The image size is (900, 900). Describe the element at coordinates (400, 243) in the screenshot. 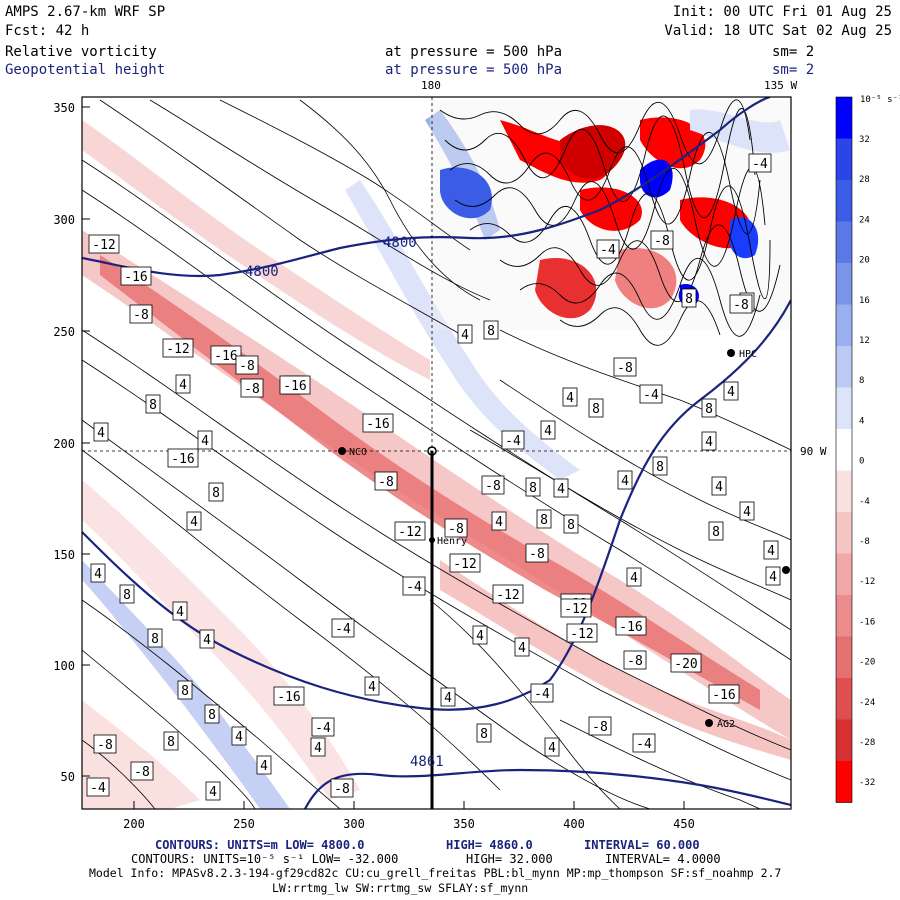

I see `height-label-2: 4800` at that location.